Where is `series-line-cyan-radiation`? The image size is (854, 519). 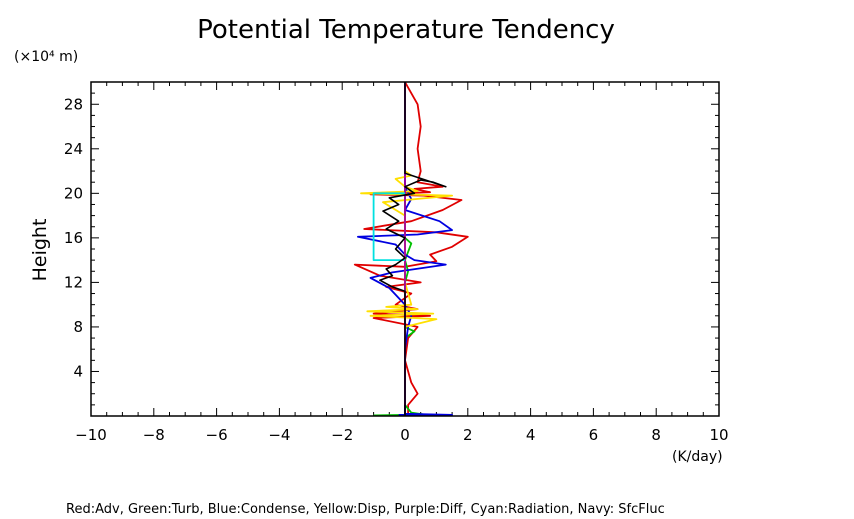 series-line-cyan-radiation is located at coordinates (388, 227).